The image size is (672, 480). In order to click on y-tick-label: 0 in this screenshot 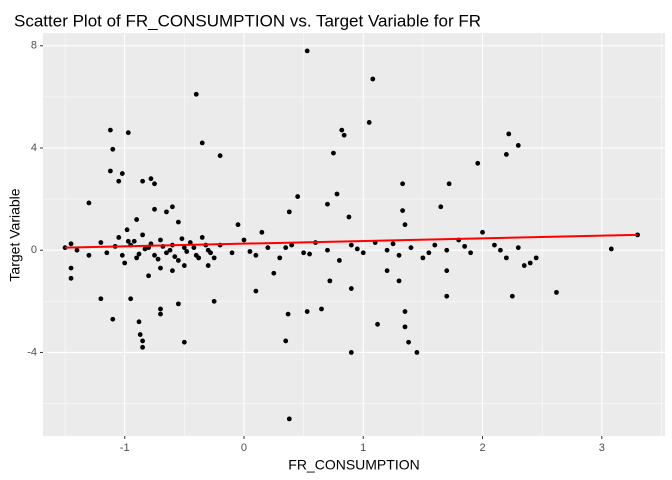, I will do `click(34, 250)`.